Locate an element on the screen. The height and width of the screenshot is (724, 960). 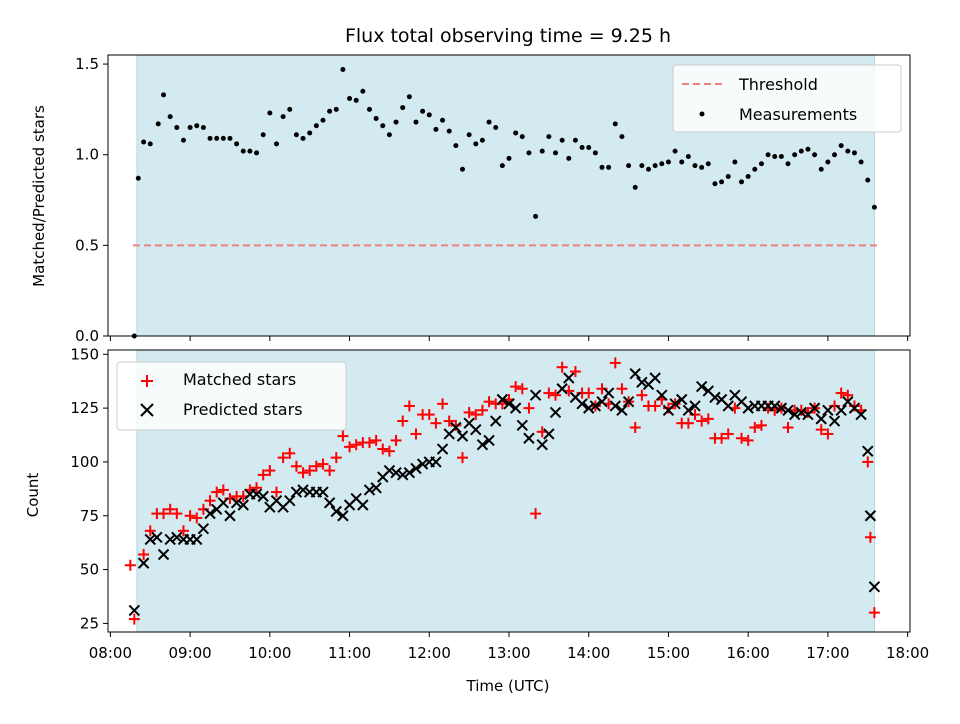
count-legend-box is located at coordinates (231, 396).